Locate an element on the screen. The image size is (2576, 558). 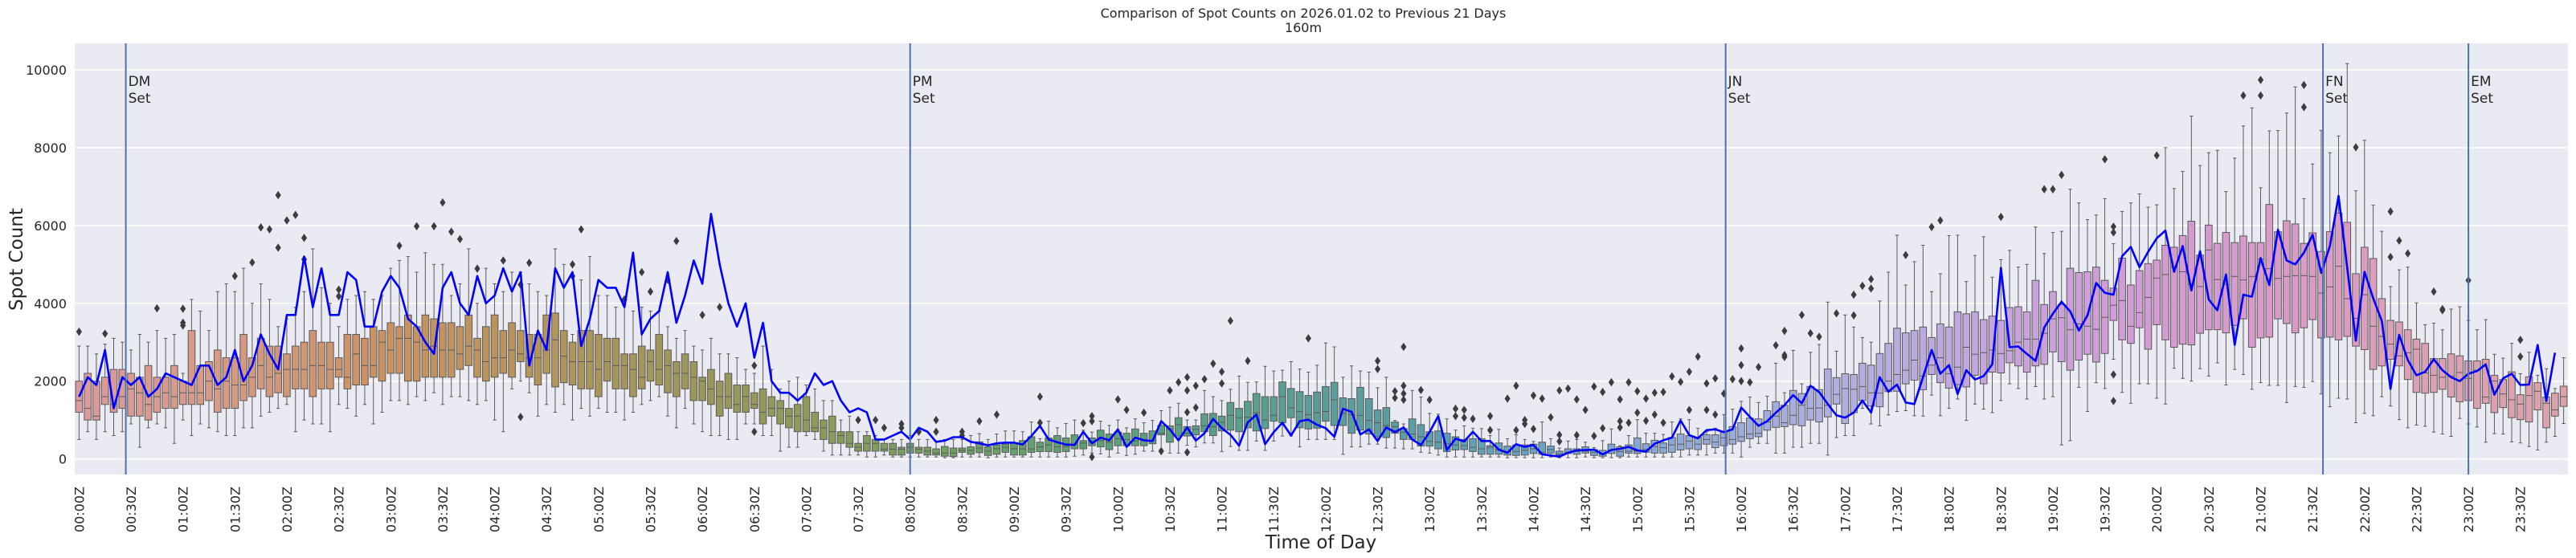
event-marker-label: FN is located at coordinates (2334, 82).